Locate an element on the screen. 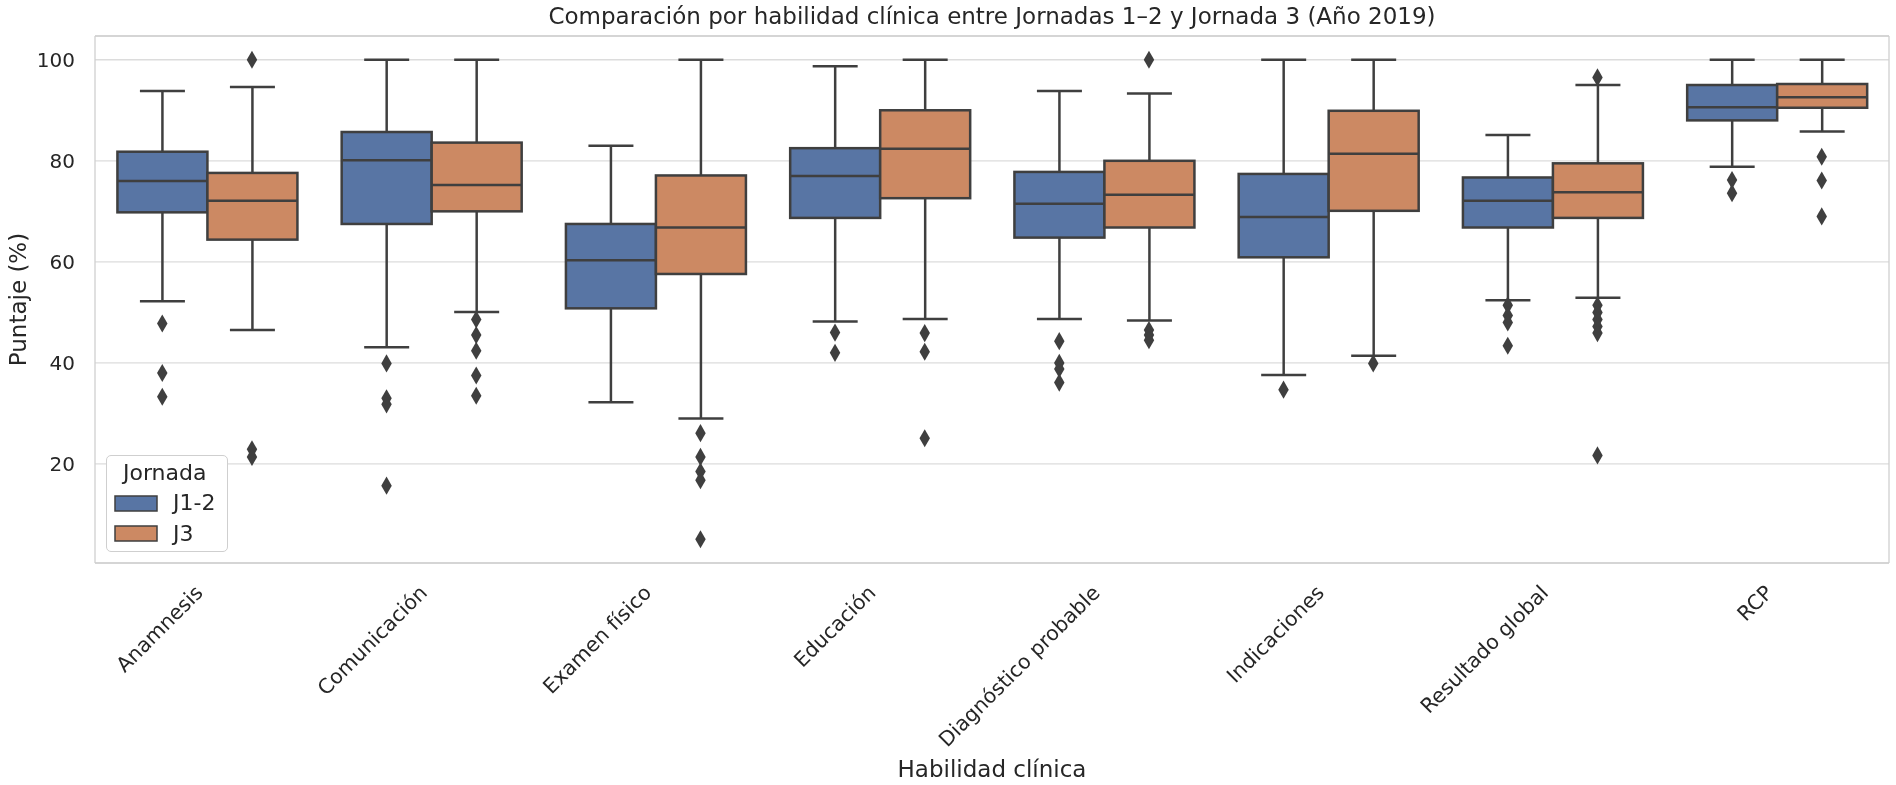  y-tick-label: 100 is located at coordinates (55, 59).